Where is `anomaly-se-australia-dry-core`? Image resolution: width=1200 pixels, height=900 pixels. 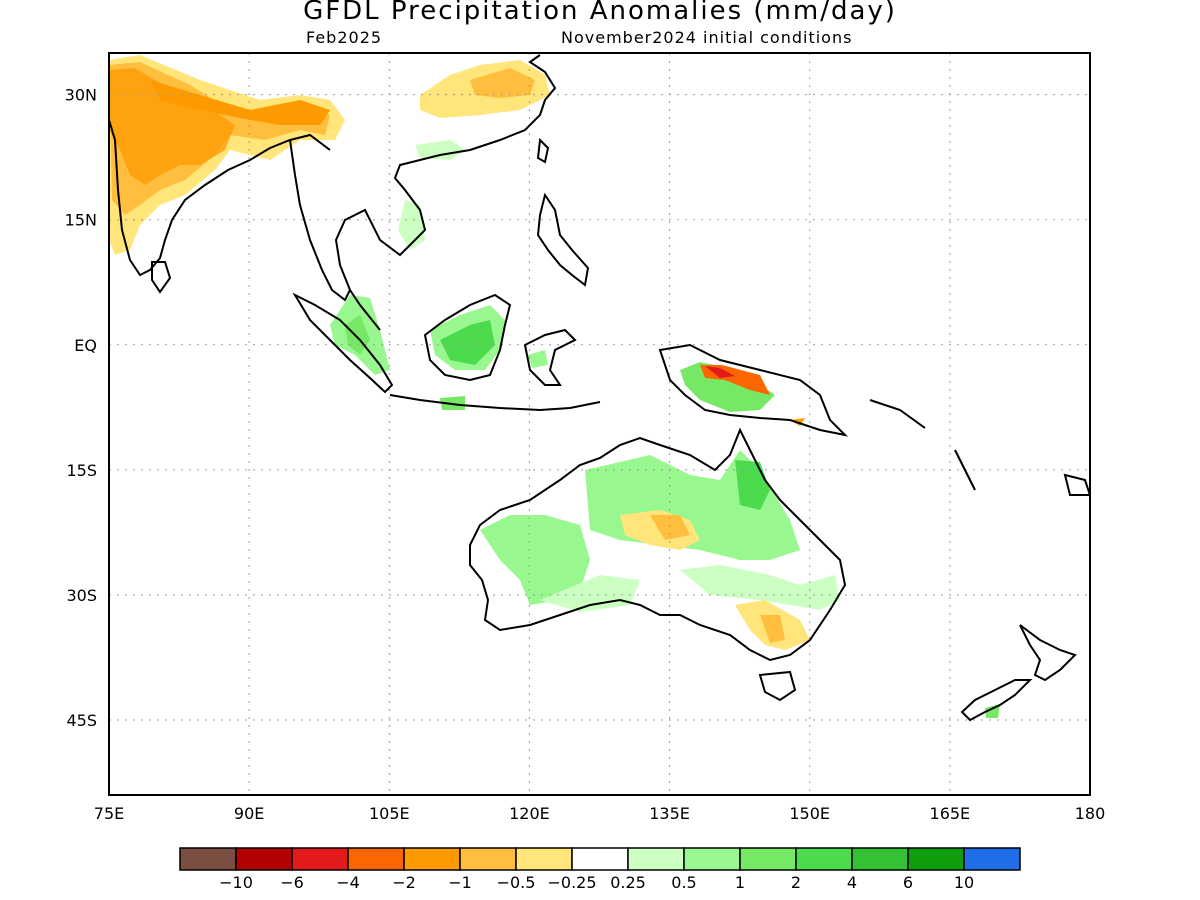
anomaly-se-australia-dry-core is located at coordinates (772, 629).